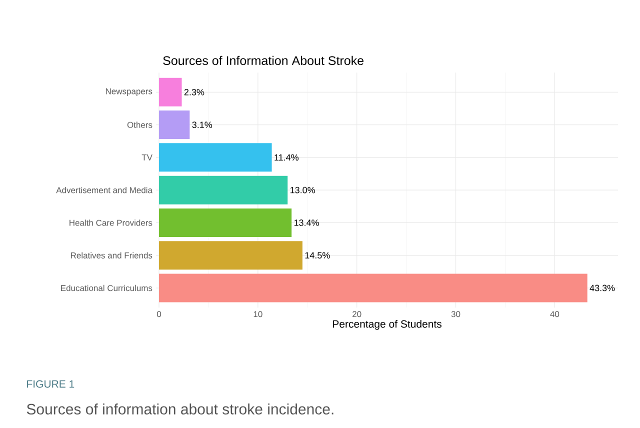 Image resolution: width=640 pixels, height=428 pixels. What do you see at coordinates (555, 314) in the screenshot?
I see `x-tick-label: 40` at bounding box center [555, 314].